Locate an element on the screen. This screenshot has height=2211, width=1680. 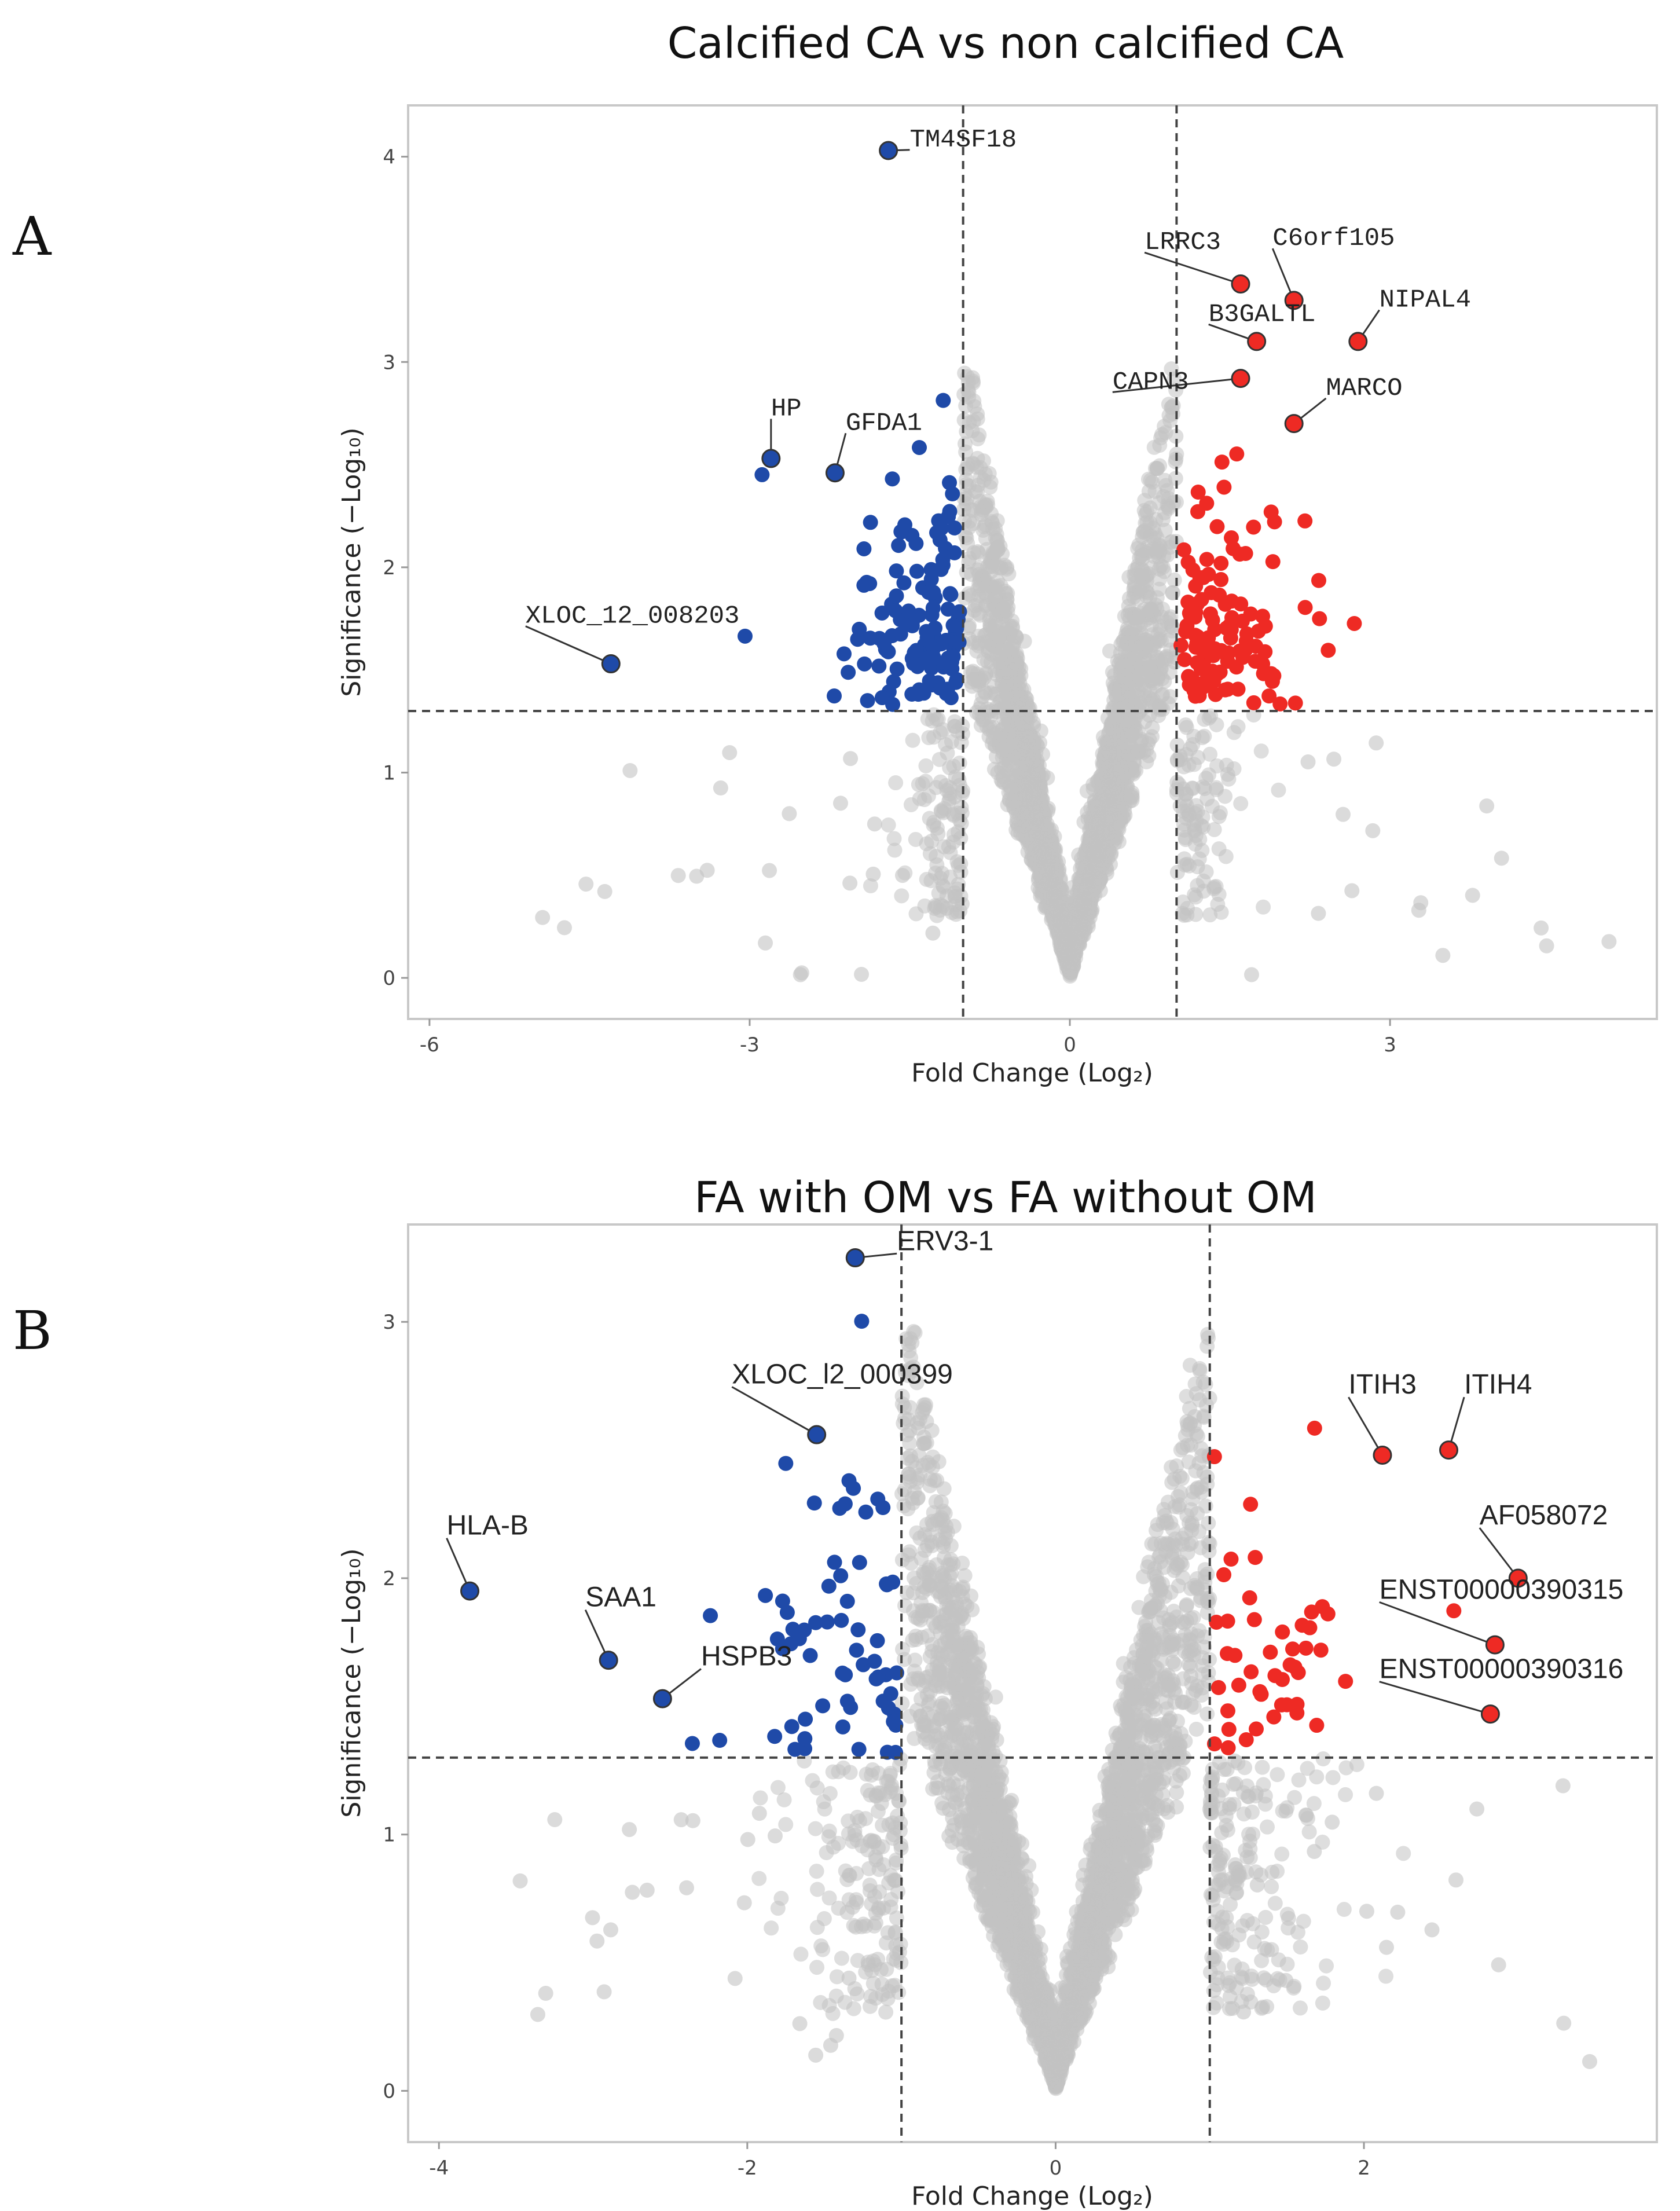
y-tick-label: 3 is located at coordinates (389, 362).